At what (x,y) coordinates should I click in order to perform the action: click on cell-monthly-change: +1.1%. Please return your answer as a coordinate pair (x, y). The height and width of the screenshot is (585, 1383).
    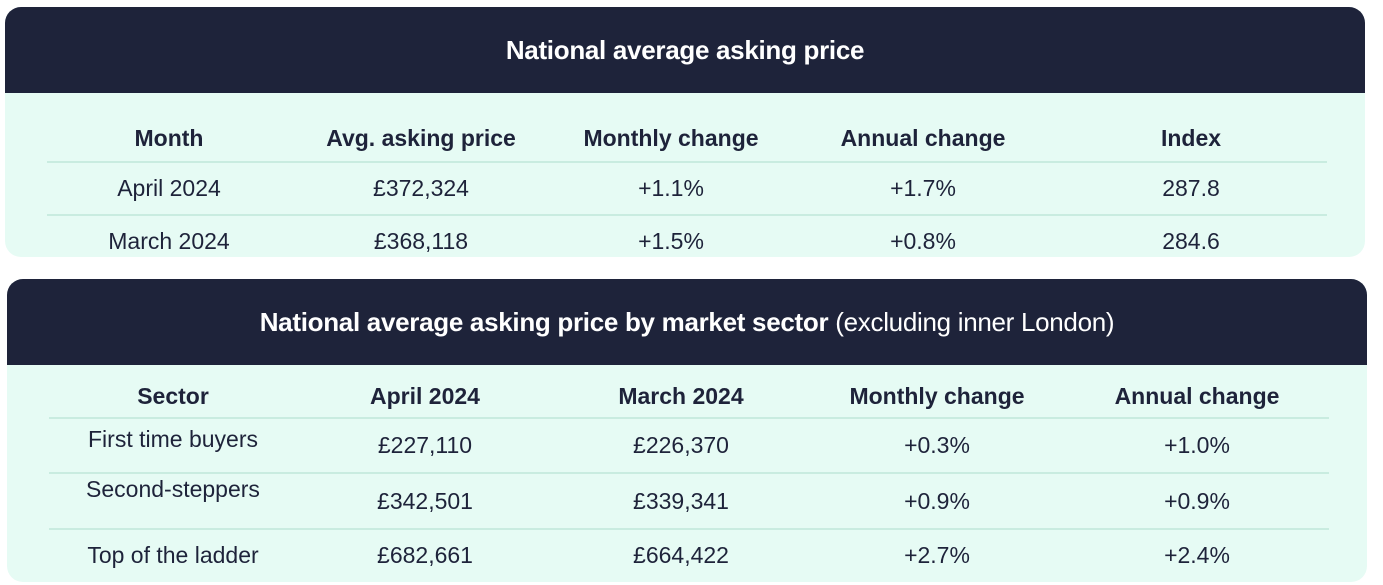
    Looking at the image, I should click on (671, 189).